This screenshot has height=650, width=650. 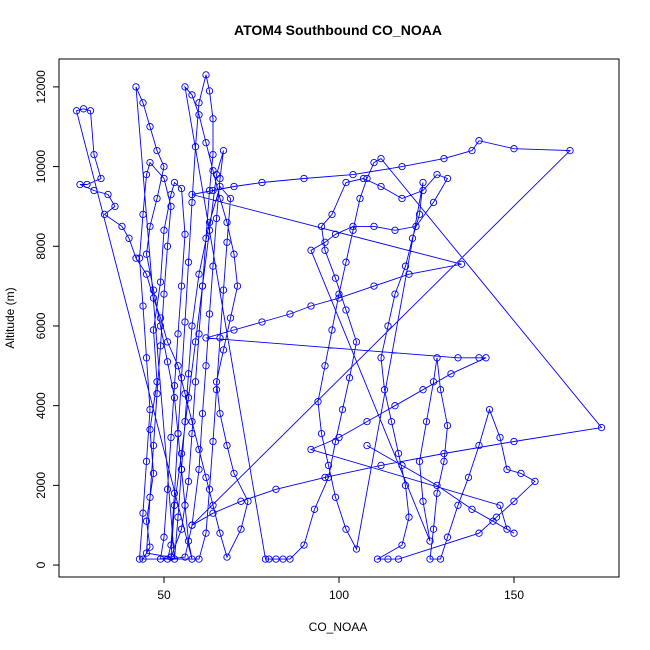 What do you see at coordinates (41, 246) in the screenshot?
I see `y-tick-label: 8000` at bounding box center [41, 246].